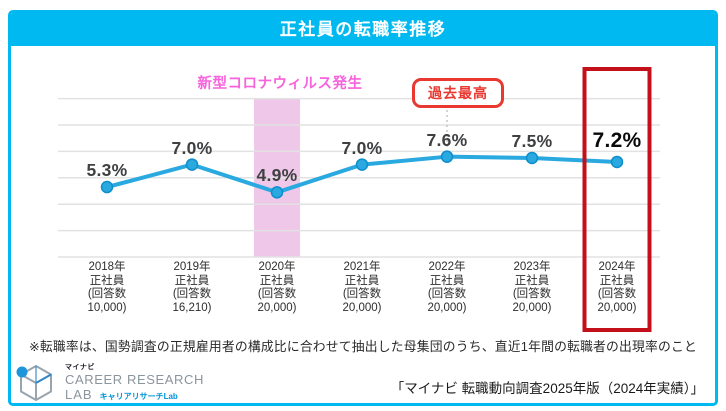 The height and width of the screenshot is (411, 726). Describe the element at coordinates (458, 93) in the screenshot. I see `peak-annotation: 過去最高` at that location.